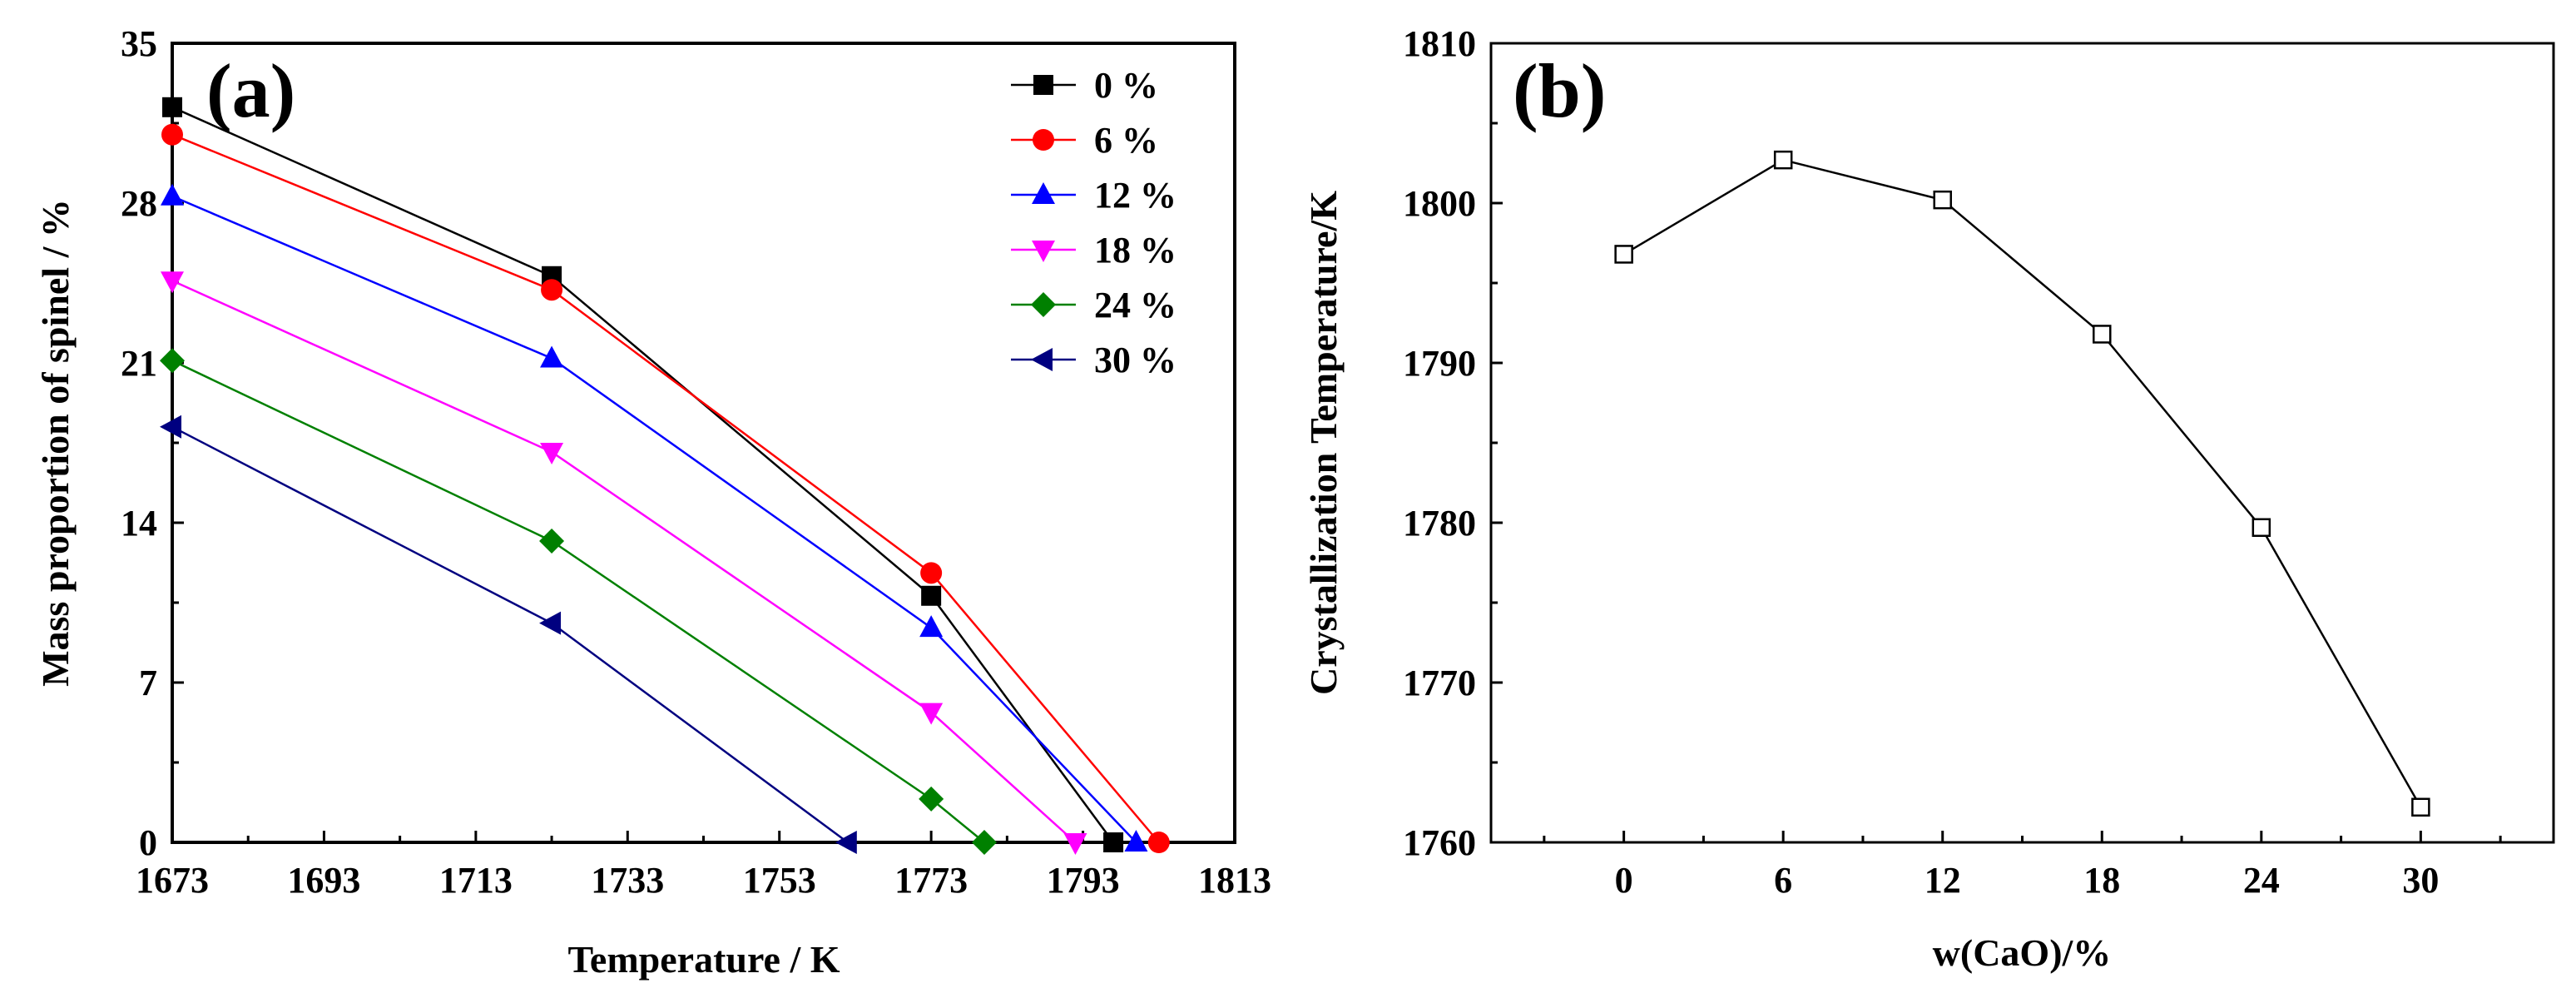  I want to click on x-tick-label: 0, so click(1624, 880).